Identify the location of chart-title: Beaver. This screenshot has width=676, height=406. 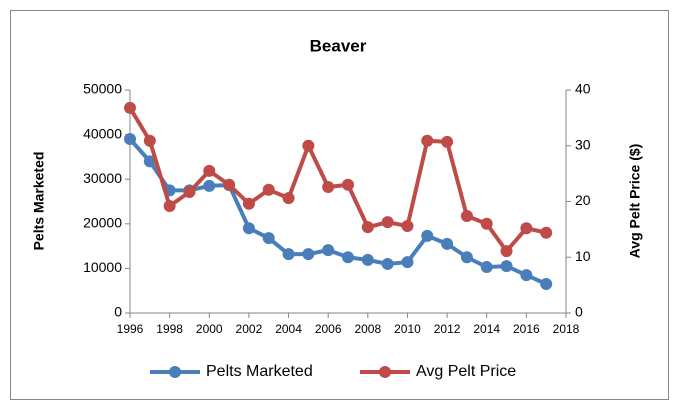
(338, 45).